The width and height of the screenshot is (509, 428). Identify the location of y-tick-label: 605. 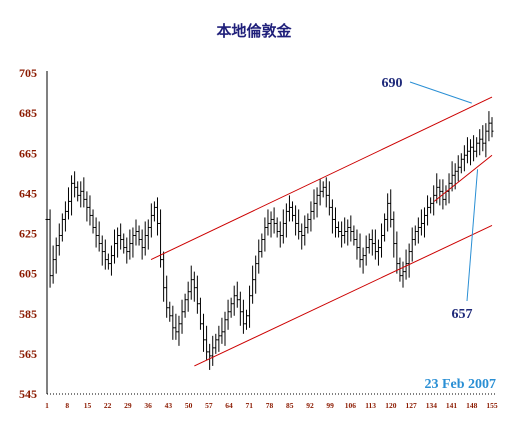
(28, 274).